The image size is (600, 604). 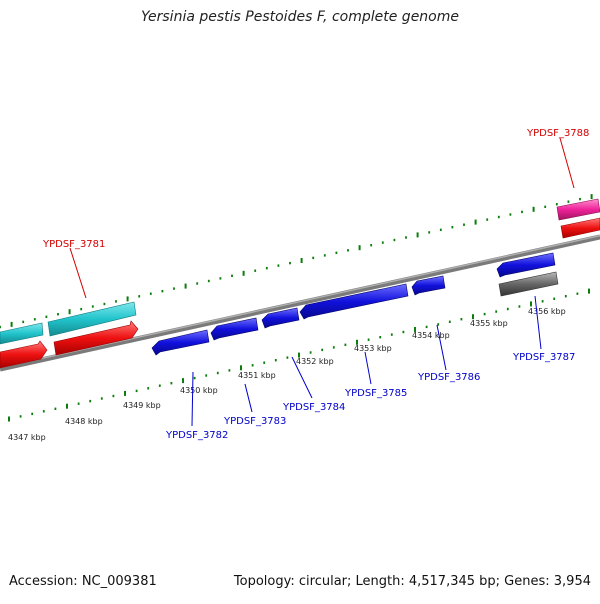 I want to click on grey-feature, so click(x=528, y=284).